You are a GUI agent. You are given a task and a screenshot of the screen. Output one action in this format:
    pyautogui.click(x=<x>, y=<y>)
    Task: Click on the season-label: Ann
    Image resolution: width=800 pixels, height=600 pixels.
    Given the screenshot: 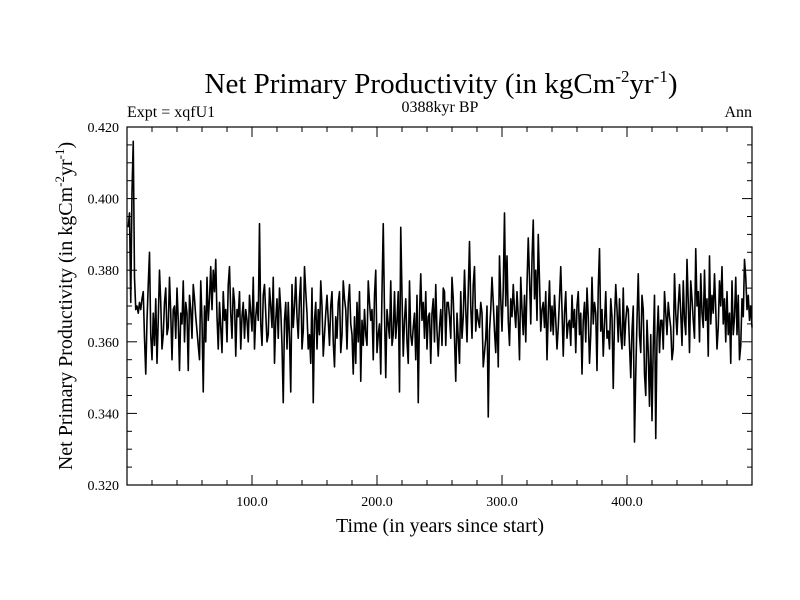 What is the action you would take?
    pyautogui.click(x=738, y=112)
    